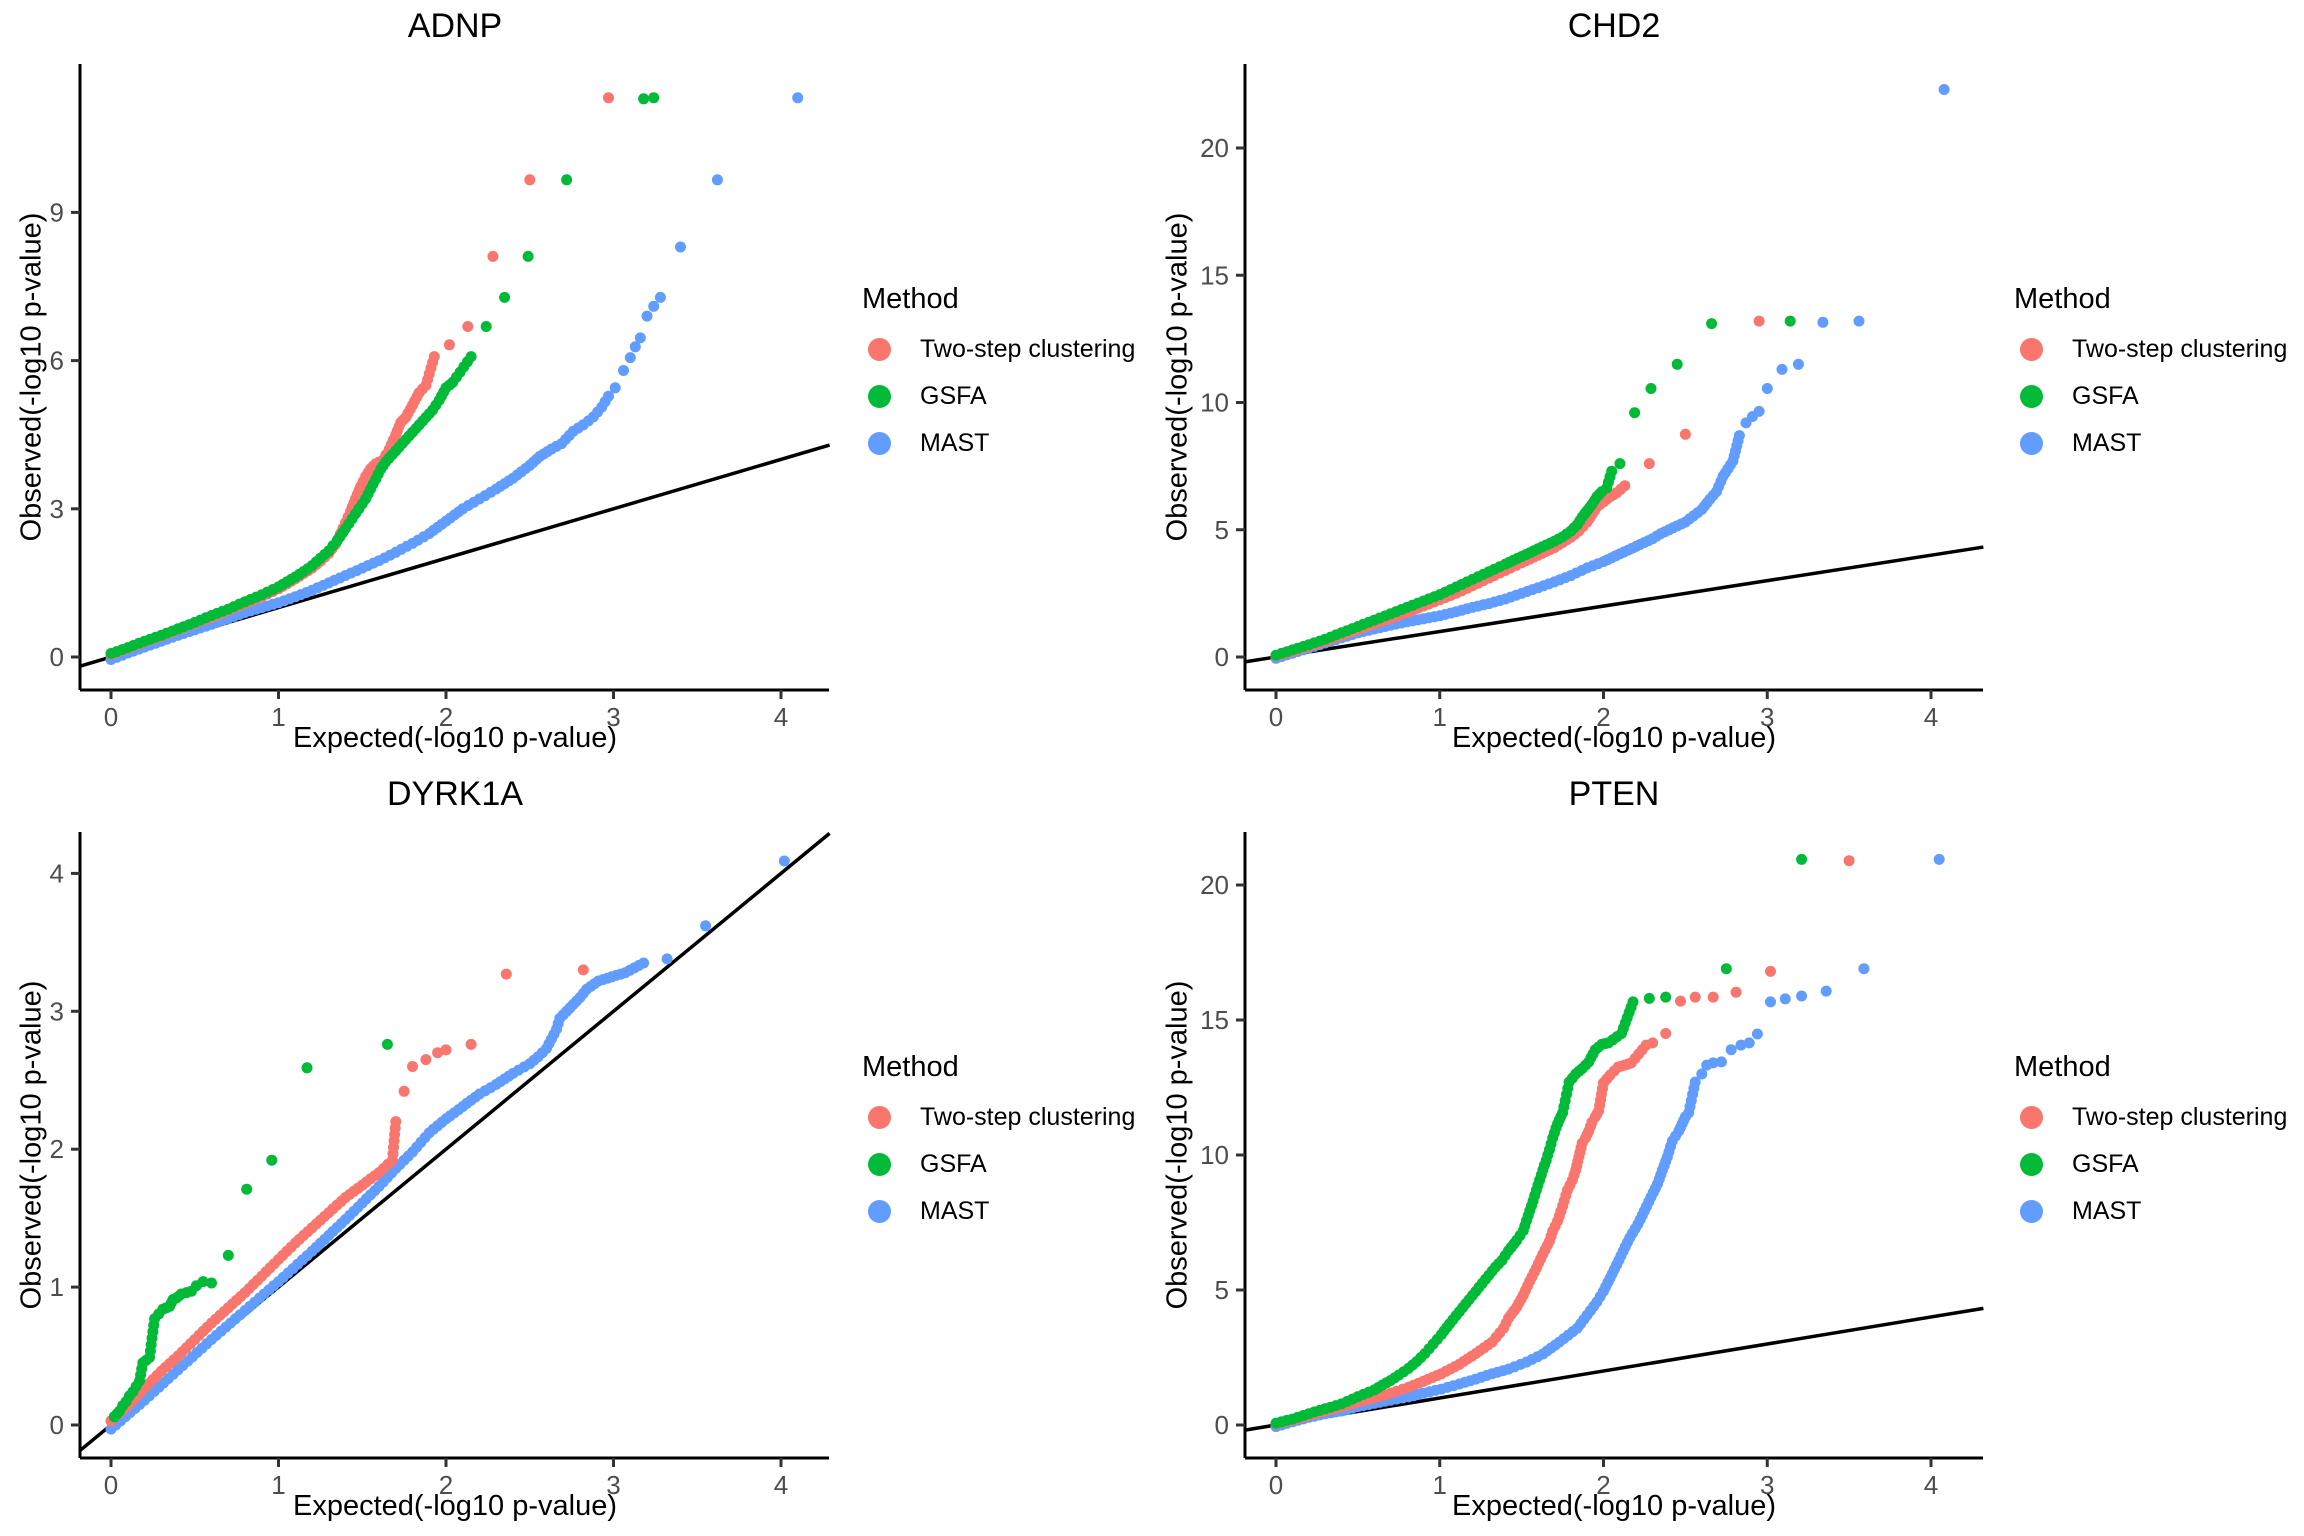 This screenshot has width=2304, height=1536. I want to click on plot-area-dyrk1a: 0 1 2 3 4 0 1 2 3 4, so click(440, 1166).